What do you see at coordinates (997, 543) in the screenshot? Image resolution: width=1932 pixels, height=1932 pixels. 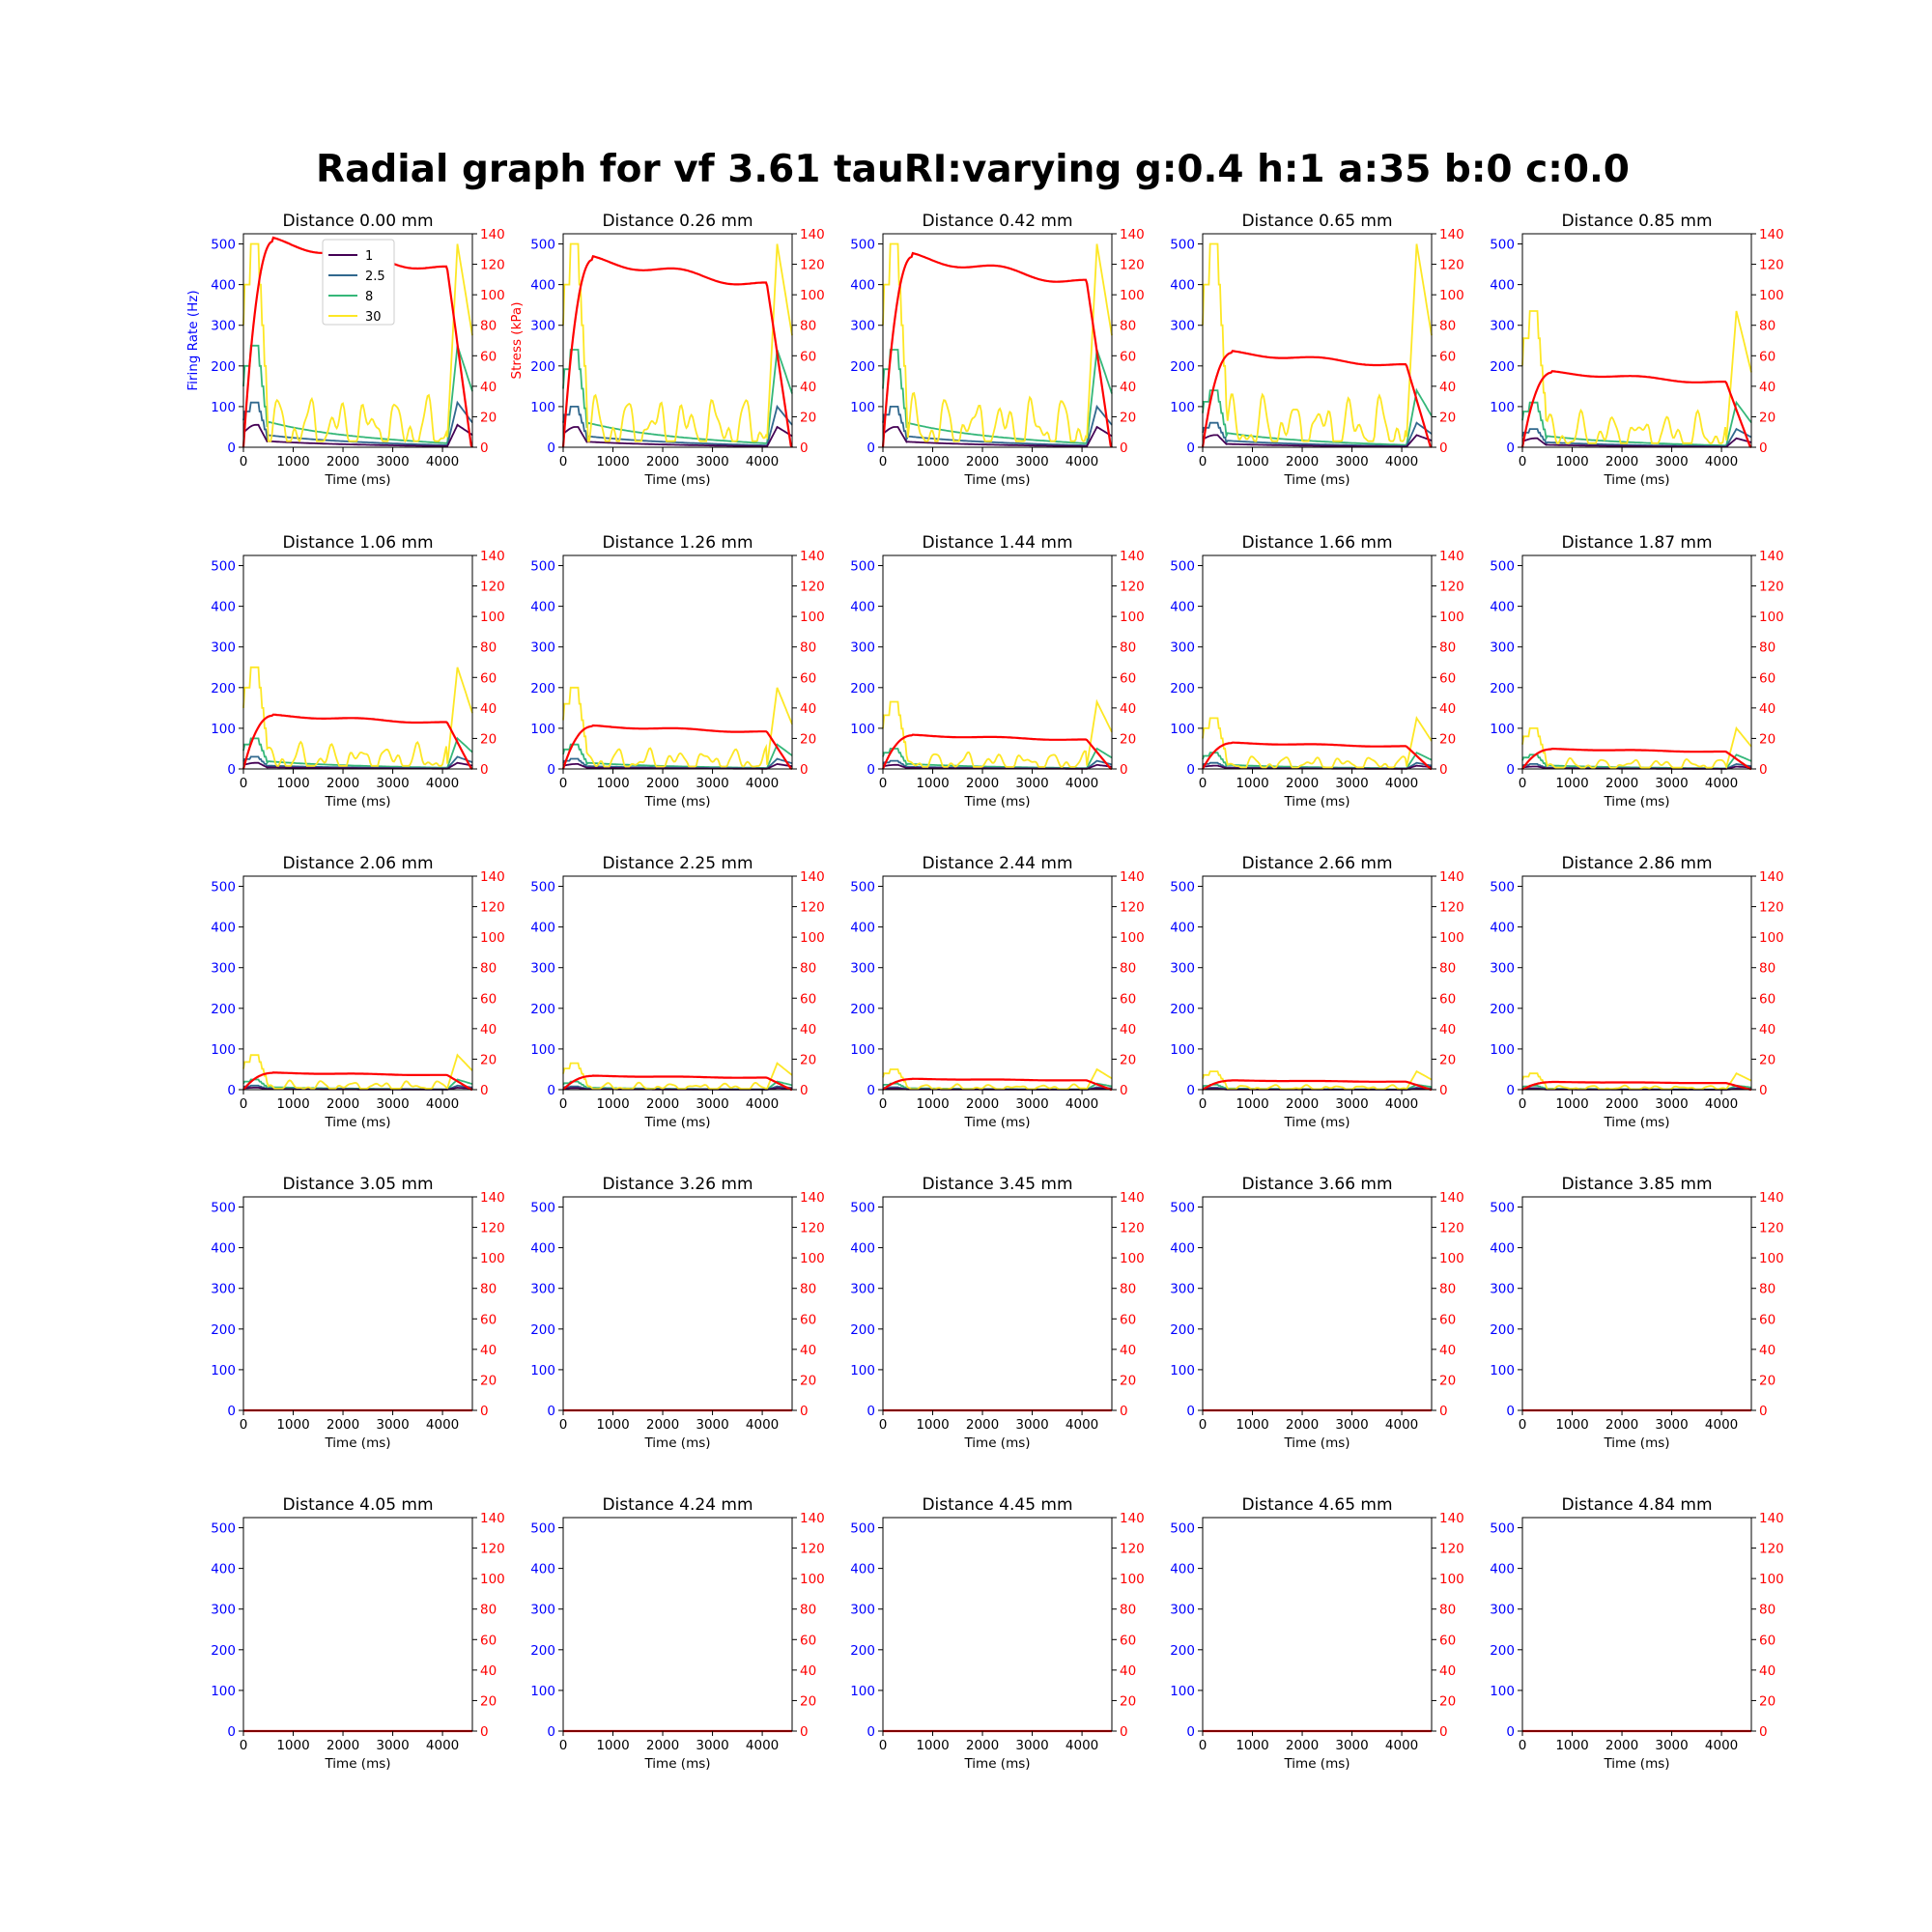 I see `subplot-title: Distance 1.44 mm` at bounding box center [997, 543].